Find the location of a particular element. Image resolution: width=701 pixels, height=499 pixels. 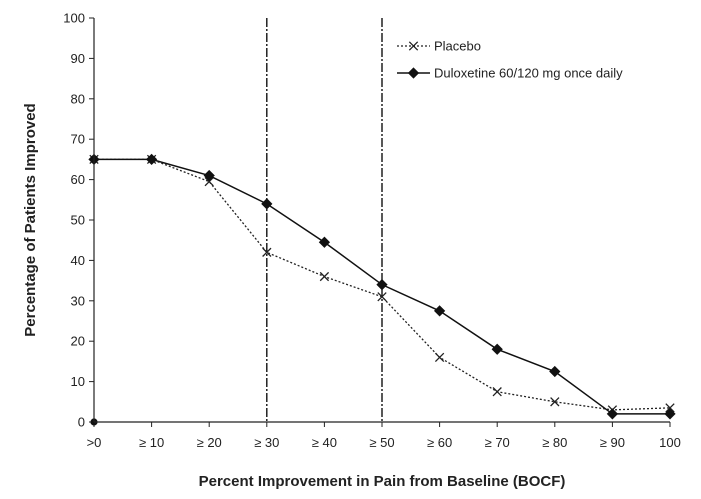

y-tick-label: 20 is located at coordinates (78, 341).